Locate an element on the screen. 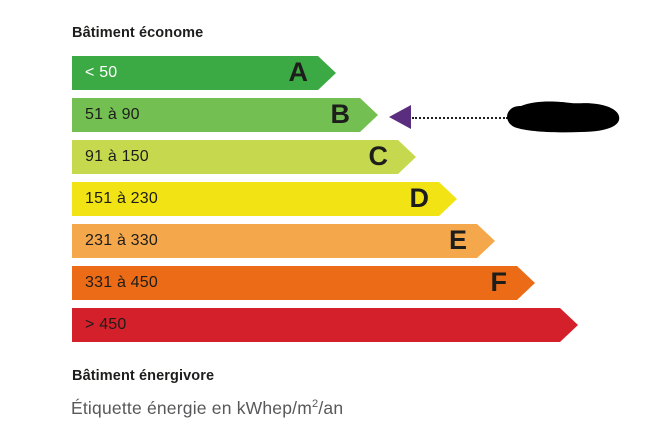 This screenshot has width=667, height=441. energy-class-bar-c: 91 à 150 C is located at coordinates (244, 157).